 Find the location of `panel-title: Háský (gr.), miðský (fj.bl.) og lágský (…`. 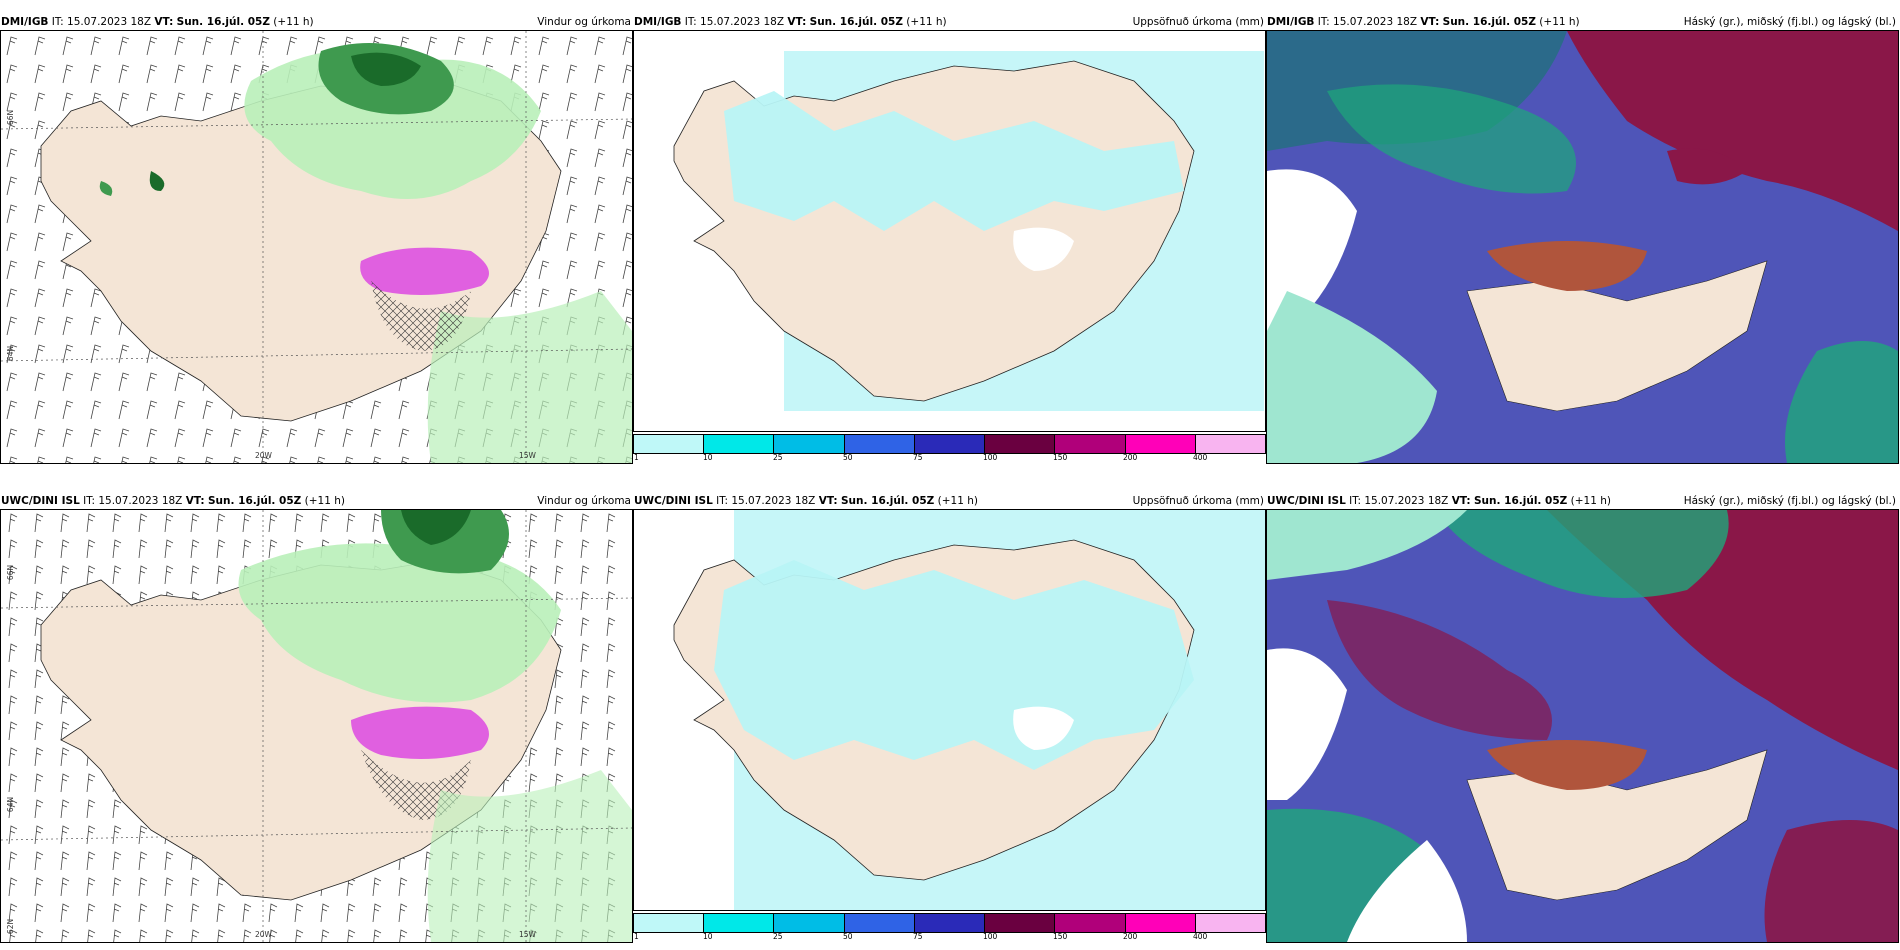

panel-title: Háský (gr.), miðský (fj.bl.) og lágský (… is located at coordinates (1789, 22).